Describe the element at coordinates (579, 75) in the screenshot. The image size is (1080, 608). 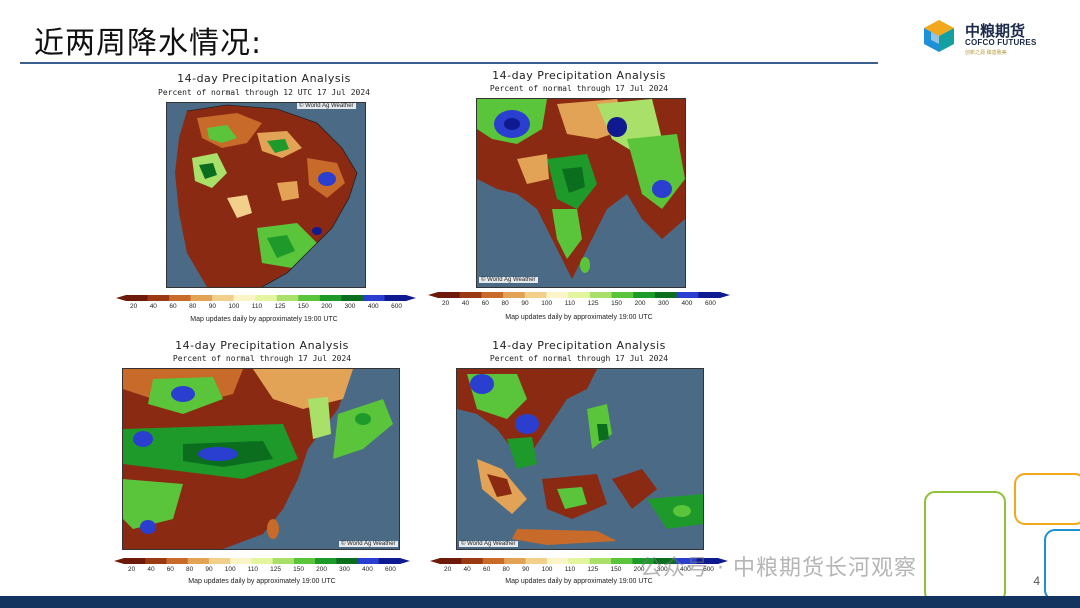
I see `panel-title: 14-day Precipitation Analysis` at that location.